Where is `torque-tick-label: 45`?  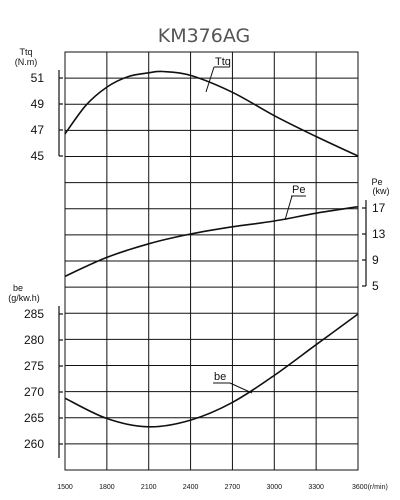 torque-tick-label: 45 is located at coordinates (38, 156).